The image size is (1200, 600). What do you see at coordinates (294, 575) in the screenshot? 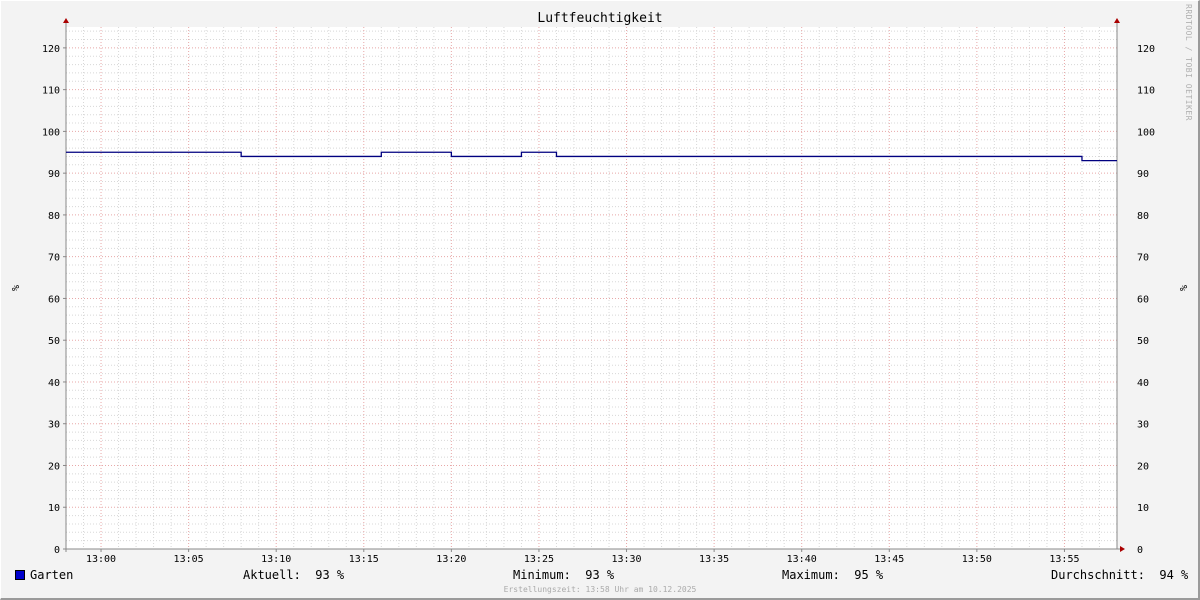
I see `legend-current: Aktuell: 93 %` at bounding box center [294, 575].